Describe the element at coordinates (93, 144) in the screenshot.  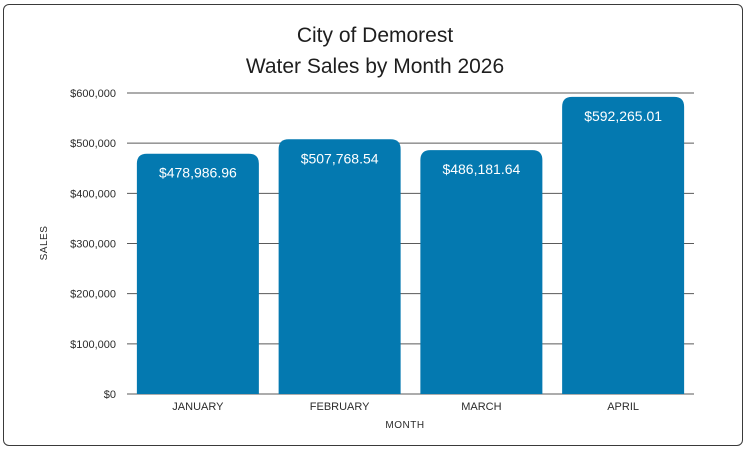
I see `y-tick-label: $500,000` at that location.